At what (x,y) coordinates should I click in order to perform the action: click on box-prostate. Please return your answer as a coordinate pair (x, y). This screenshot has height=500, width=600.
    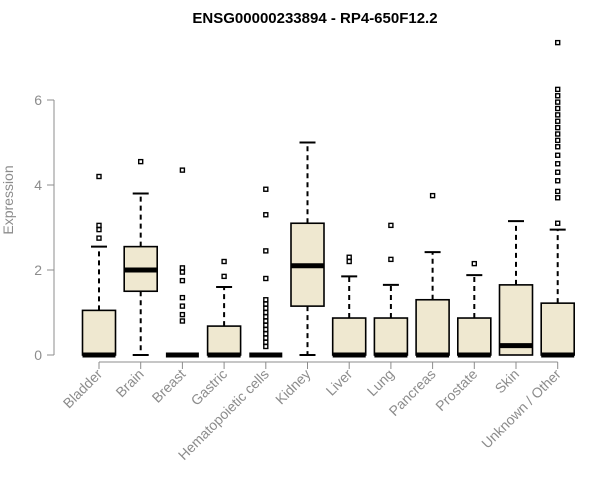
    Looking at the image, I should click on (474, 309).